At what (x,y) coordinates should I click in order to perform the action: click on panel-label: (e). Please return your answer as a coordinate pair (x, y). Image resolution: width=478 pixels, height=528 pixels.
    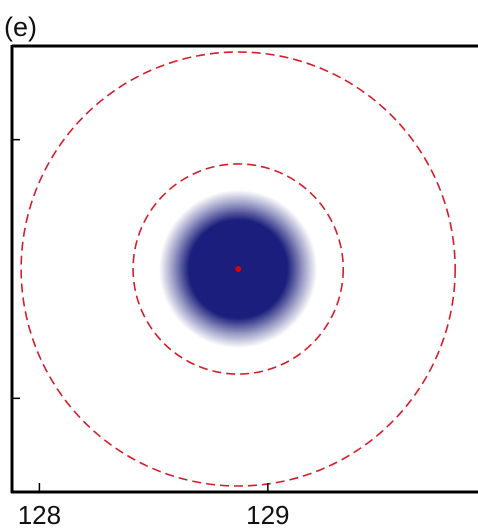
    Looking at the image, I should click on (20, 27).